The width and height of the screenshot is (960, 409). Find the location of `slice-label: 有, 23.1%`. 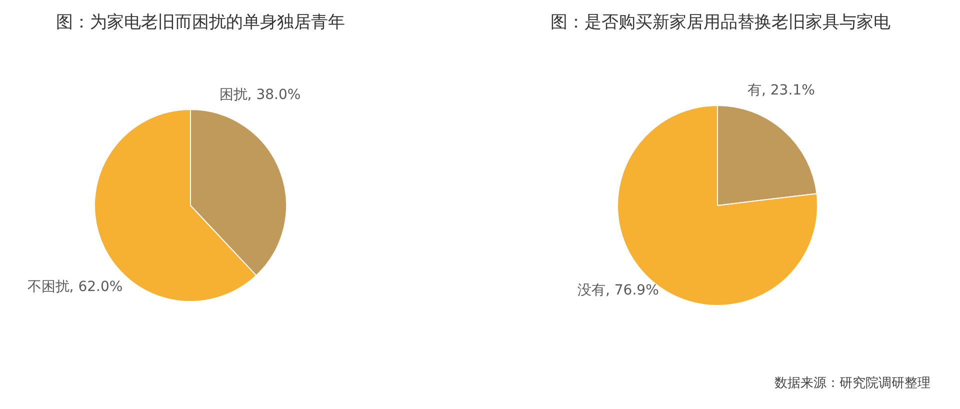

slice-label: 有, 23.1% is located at coordinates (781, 90).